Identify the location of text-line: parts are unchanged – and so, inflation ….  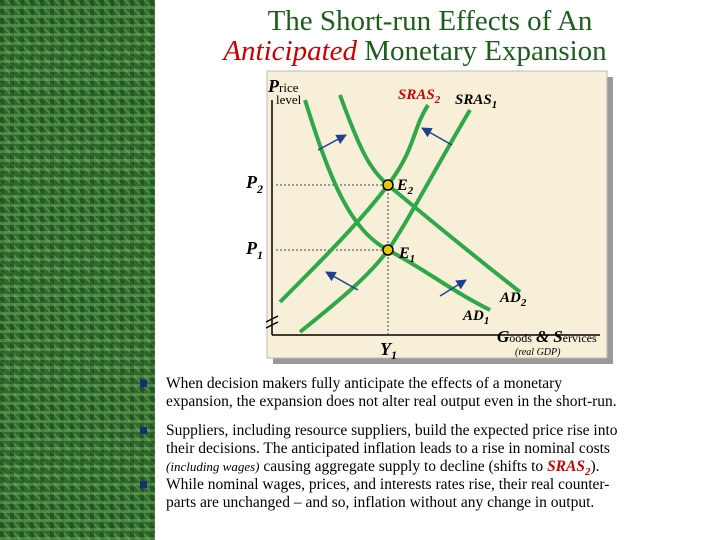
(380, 502).